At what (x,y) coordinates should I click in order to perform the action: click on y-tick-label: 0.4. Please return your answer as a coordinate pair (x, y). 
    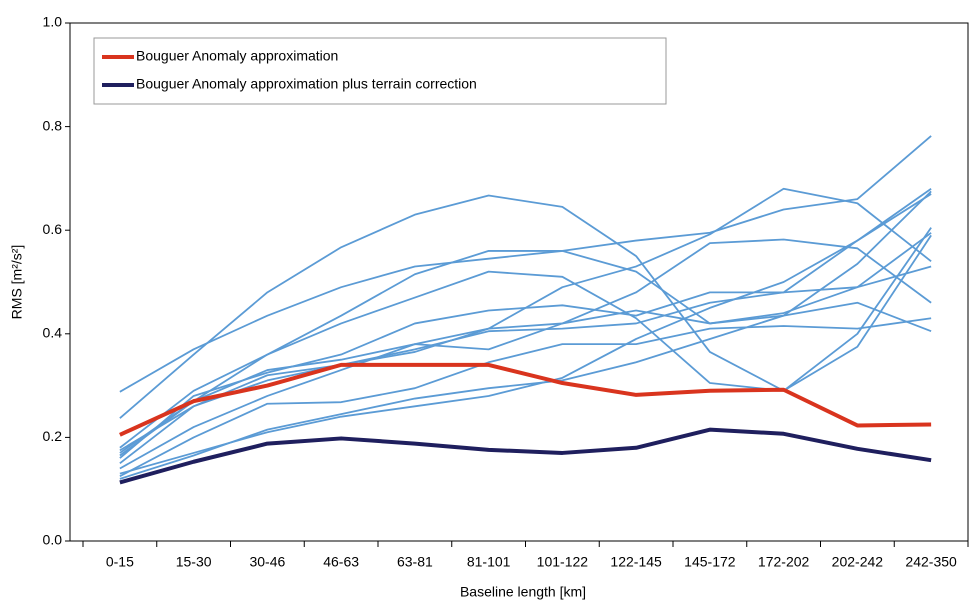
    Looking at the image, I should click on (53, 333).